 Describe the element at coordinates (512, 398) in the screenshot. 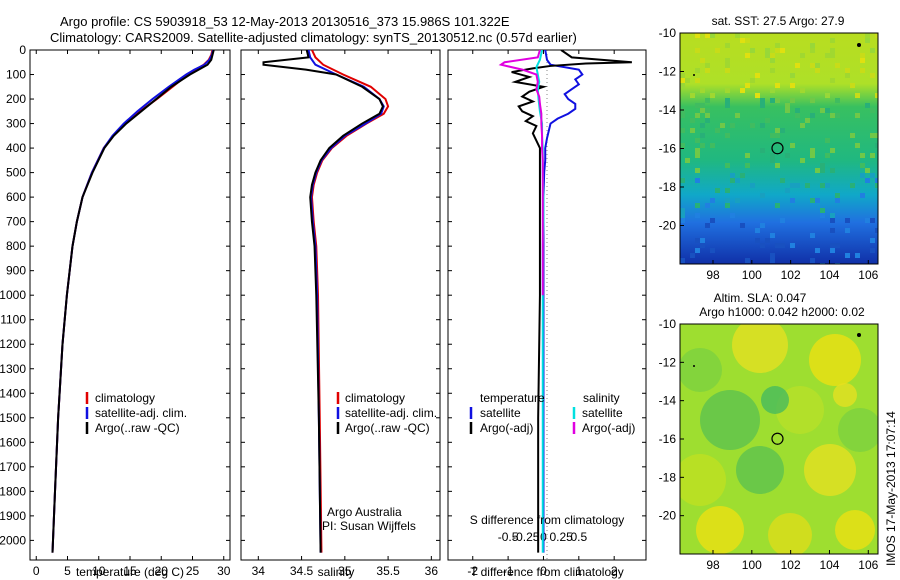

I see `legend-title-temperature: temperature` at that location.